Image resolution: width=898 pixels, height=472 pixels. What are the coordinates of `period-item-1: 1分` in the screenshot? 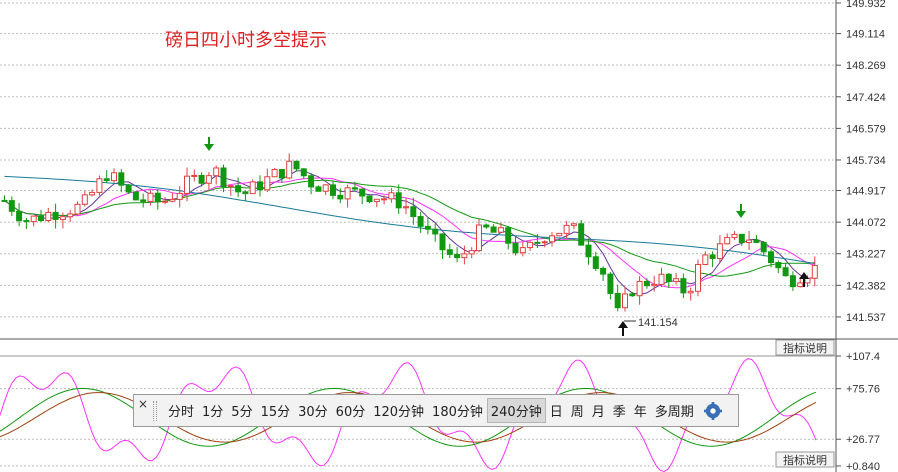 It's located at (213, 412).